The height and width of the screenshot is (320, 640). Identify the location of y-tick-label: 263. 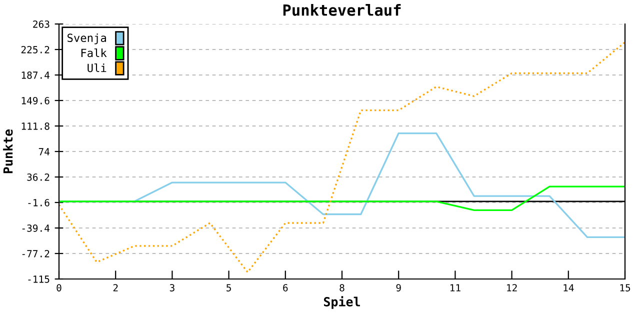
(41, 24).